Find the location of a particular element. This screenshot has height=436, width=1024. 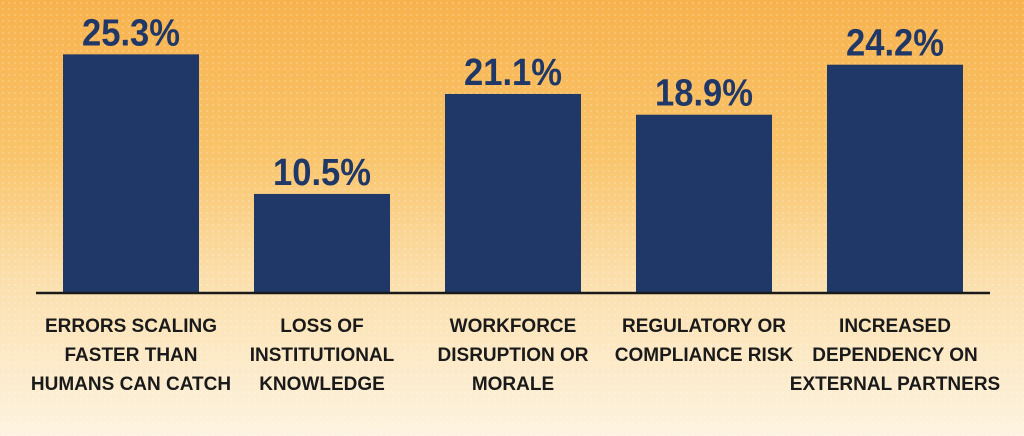

category-label-line: ERRORS SCALING is located at coordinates (131, 326).